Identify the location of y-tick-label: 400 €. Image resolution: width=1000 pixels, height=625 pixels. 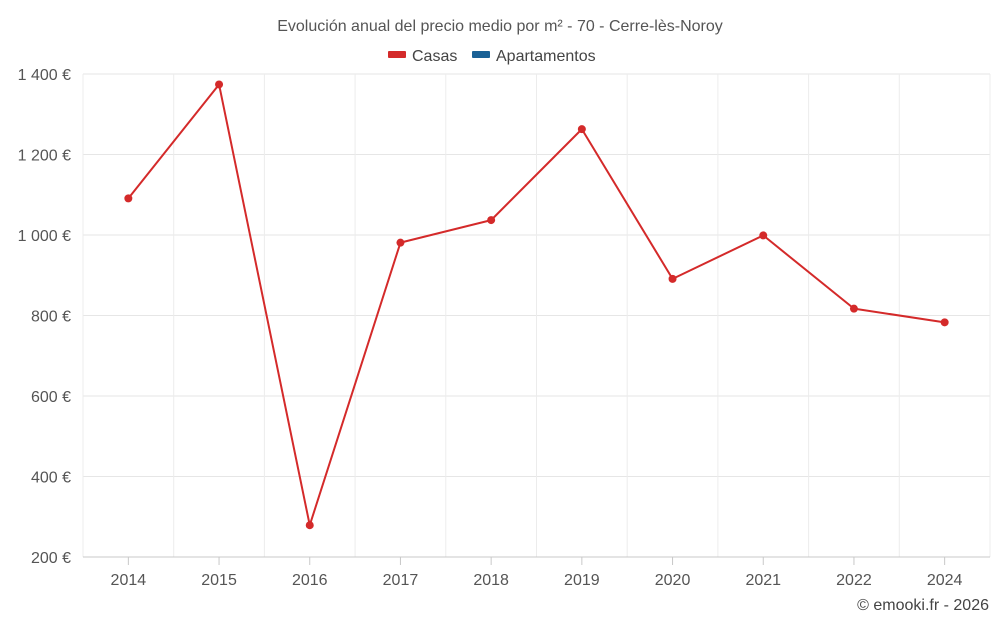
(51, 478).